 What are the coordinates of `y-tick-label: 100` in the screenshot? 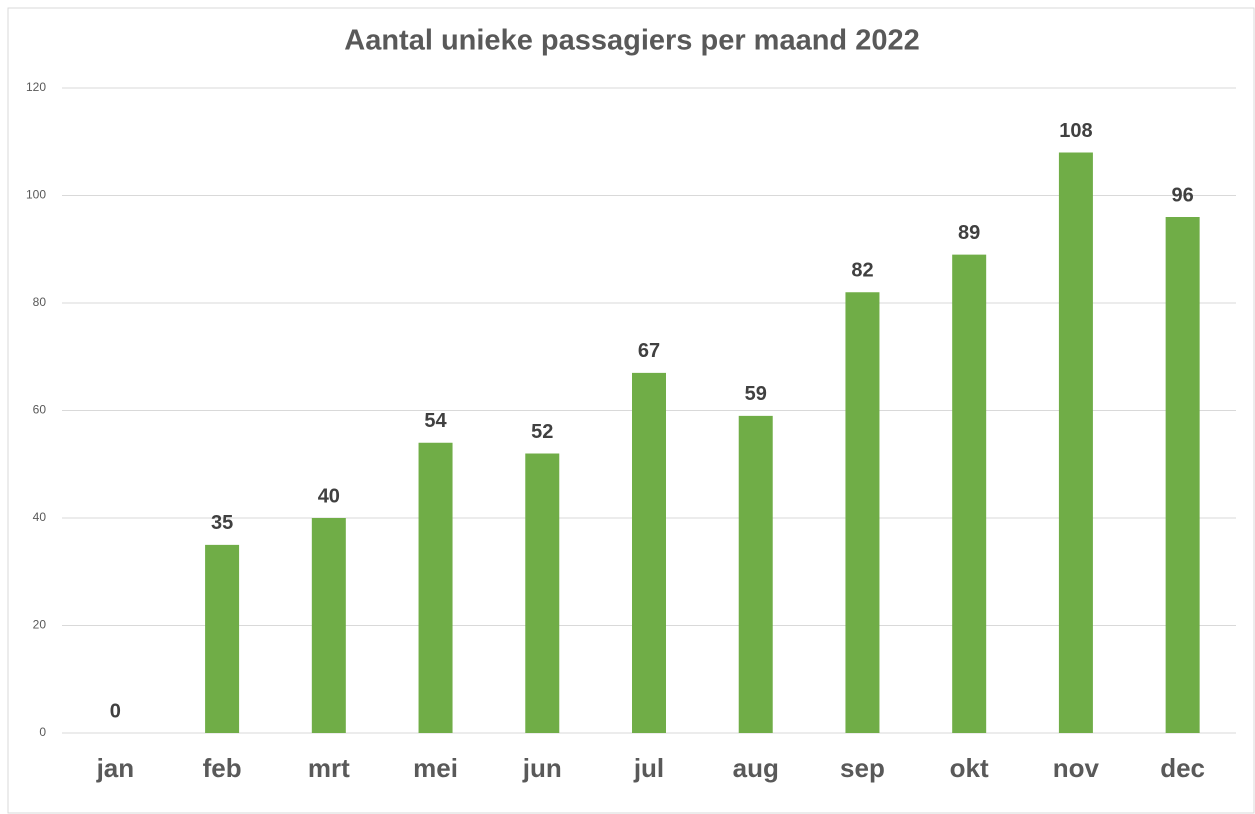 It's located at (36, 195).